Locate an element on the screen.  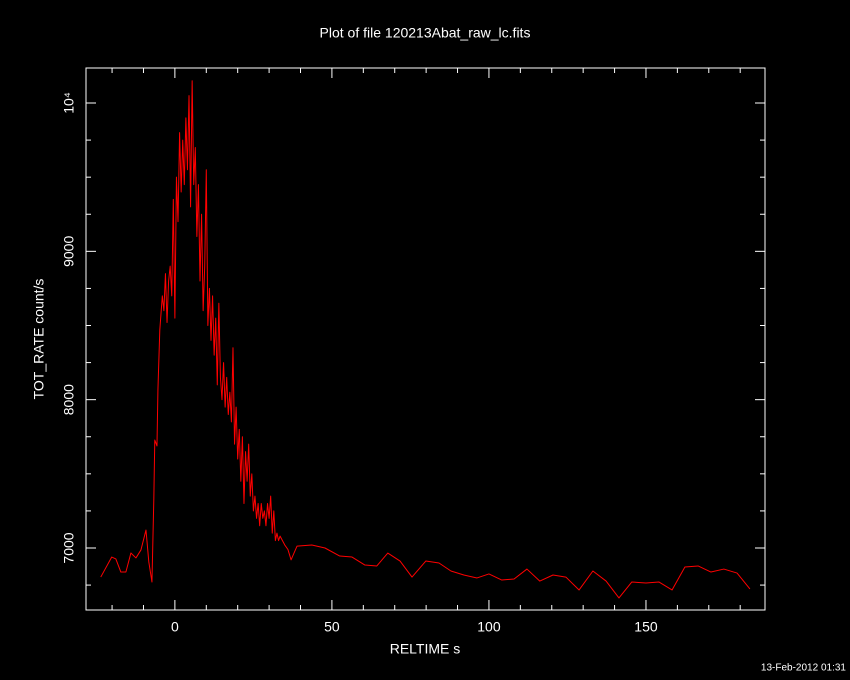
x-tick-label: 50 is located at coordinates (332, 627).